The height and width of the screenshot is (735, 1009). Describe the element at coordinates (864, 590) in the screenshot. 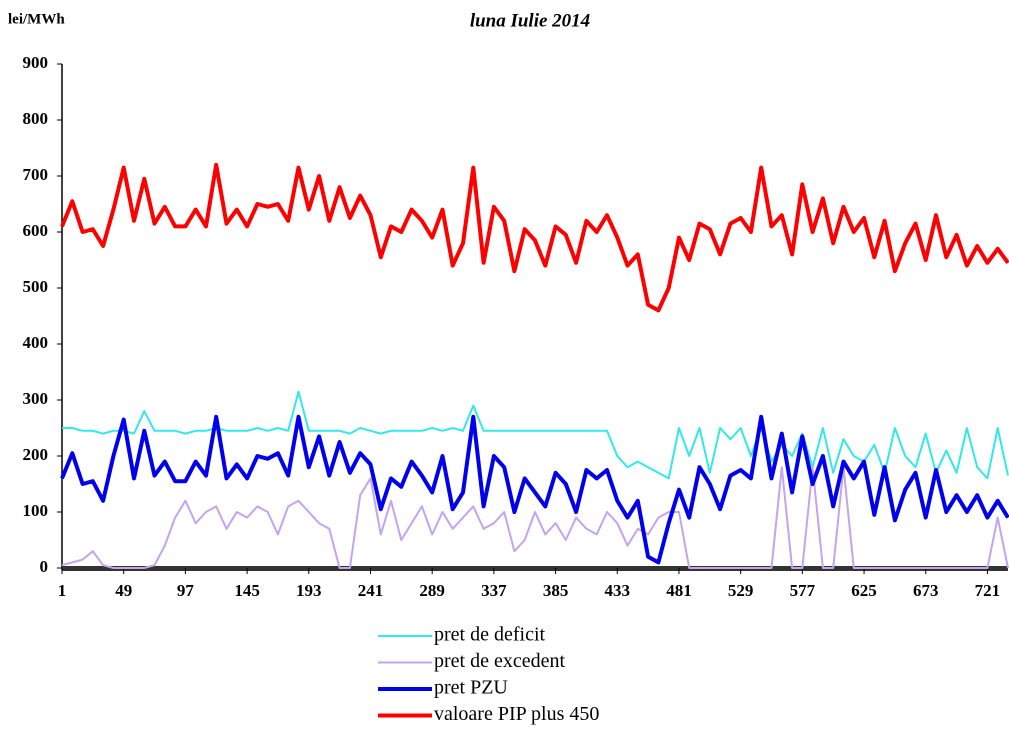

I see `x-tick-label: 625` at that location.